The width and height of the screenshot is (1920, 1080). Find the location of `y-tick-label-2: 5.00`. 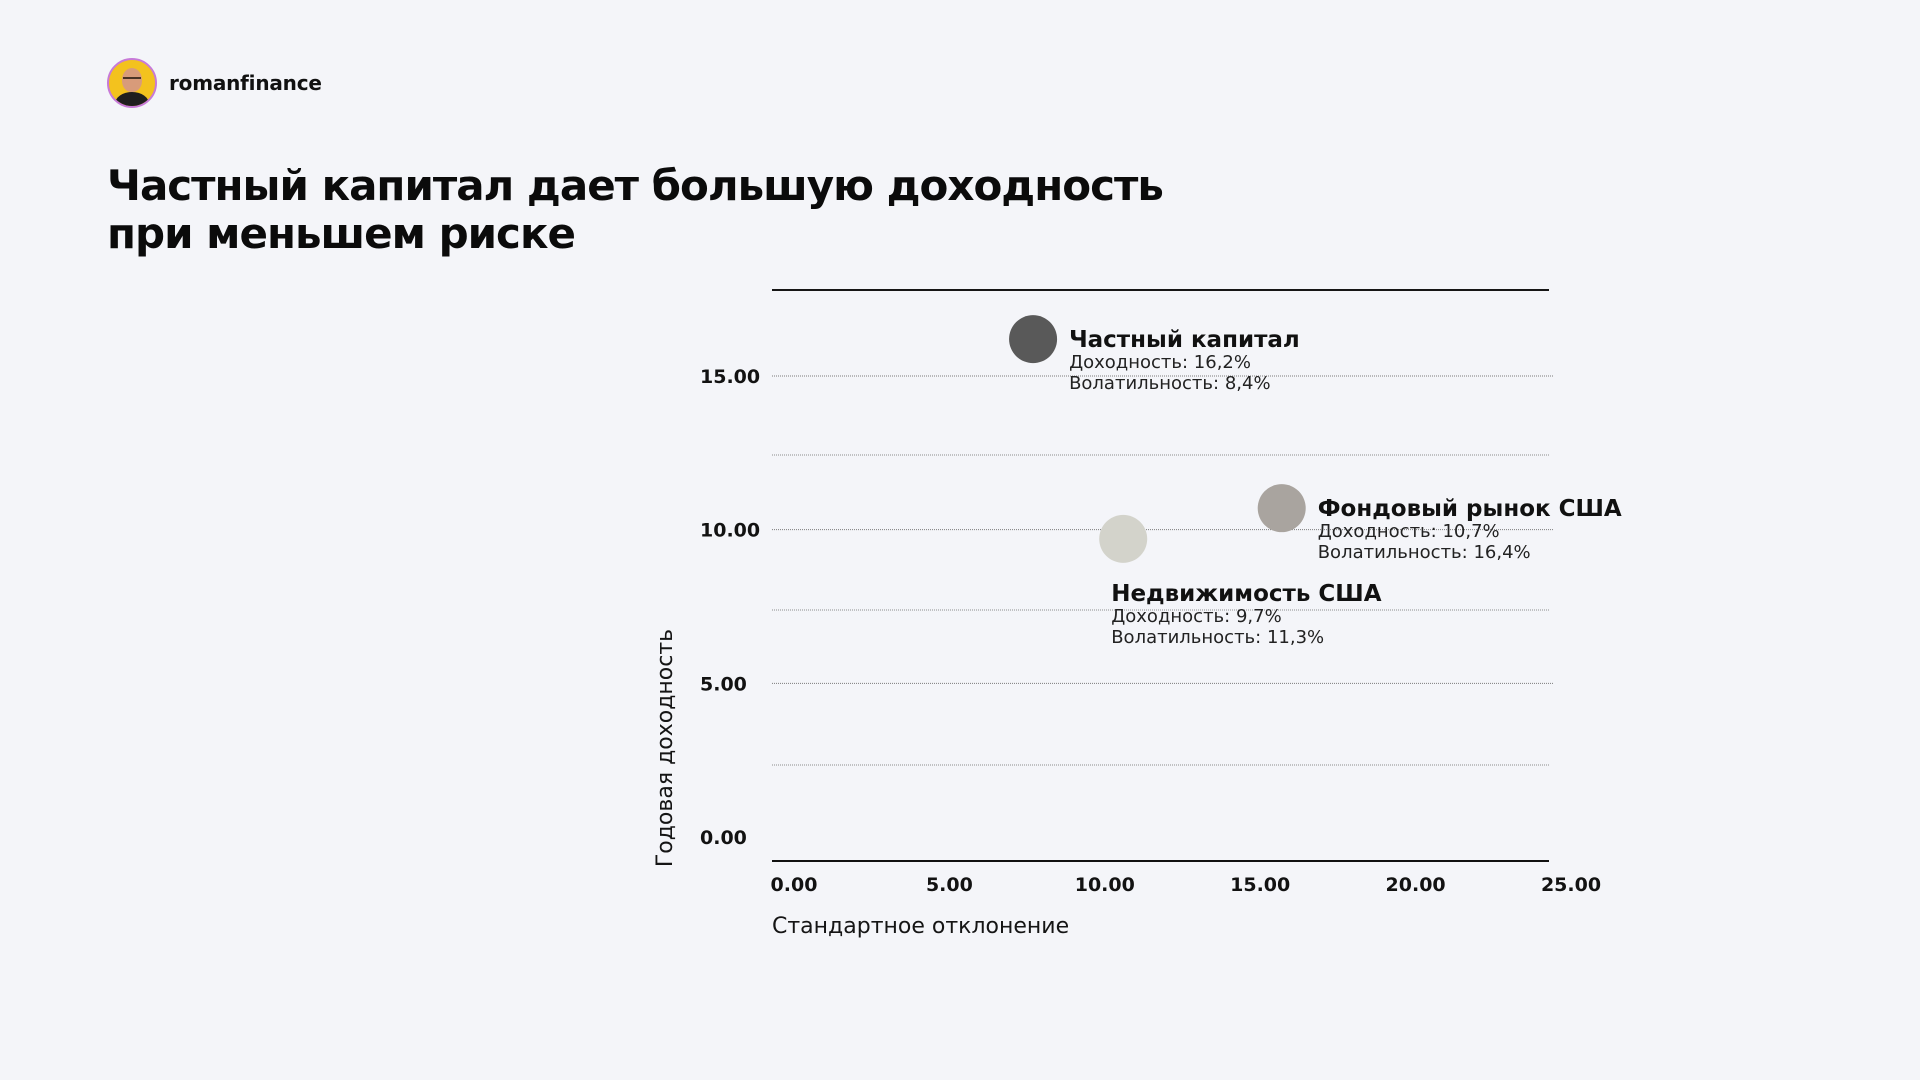

y-tick-label-2: 5.00 is located at coordinates (723, 684).